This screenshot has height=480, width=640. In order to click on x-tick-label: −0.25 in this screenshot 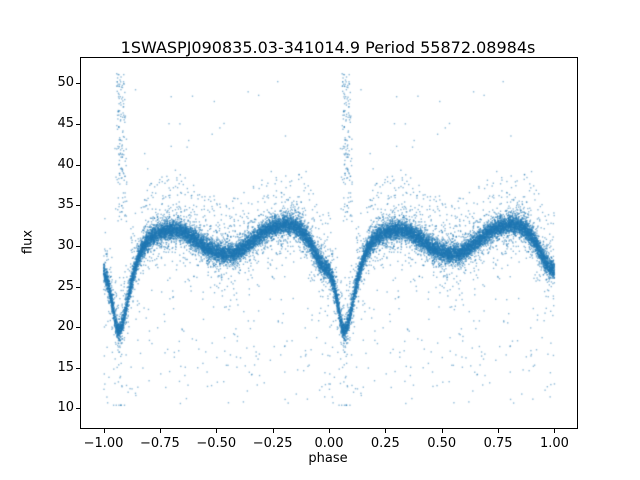, I will do `click(272, 443)`.